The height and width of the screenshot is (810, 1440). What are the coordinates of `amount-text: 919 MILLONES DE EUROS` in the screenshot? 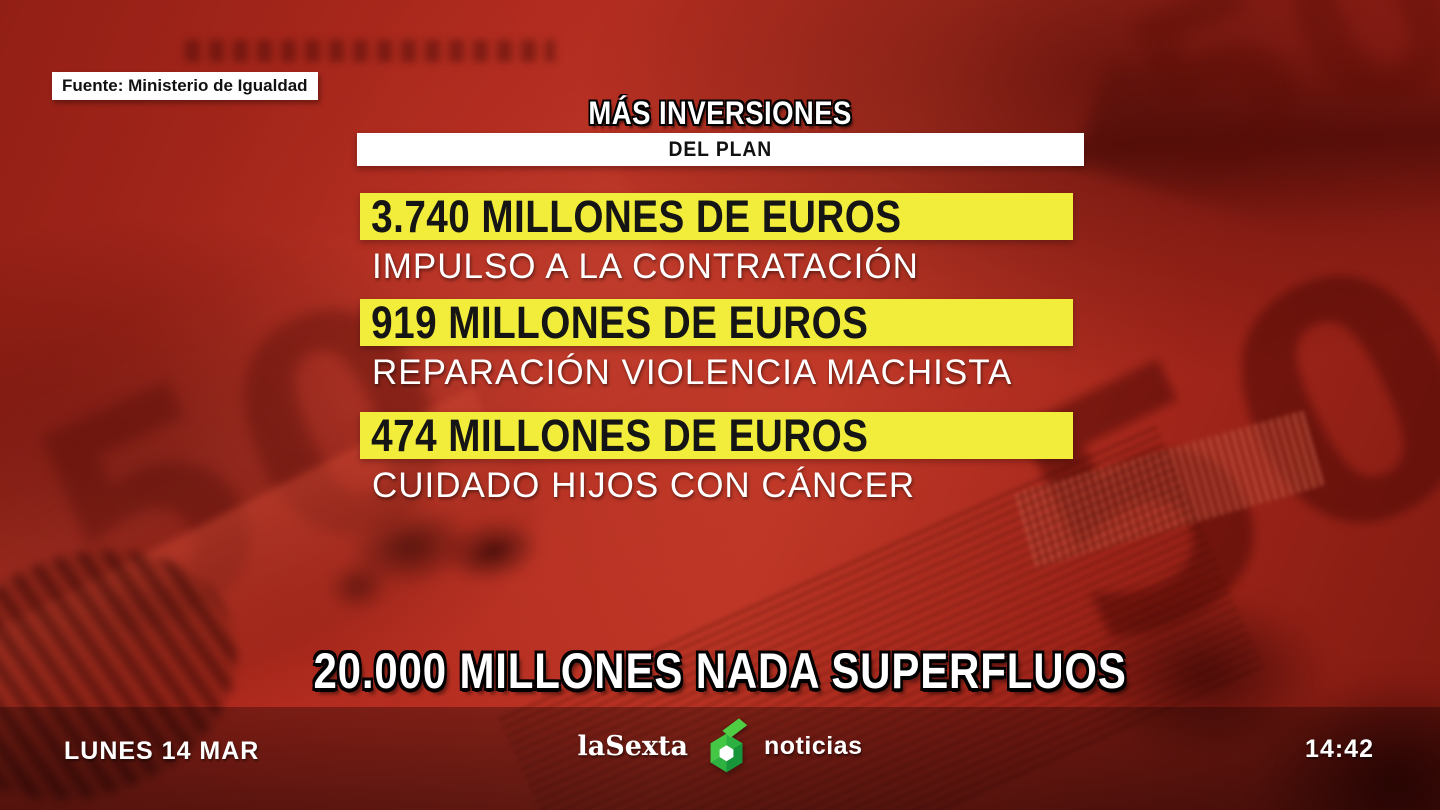 It's located at (620, 322).